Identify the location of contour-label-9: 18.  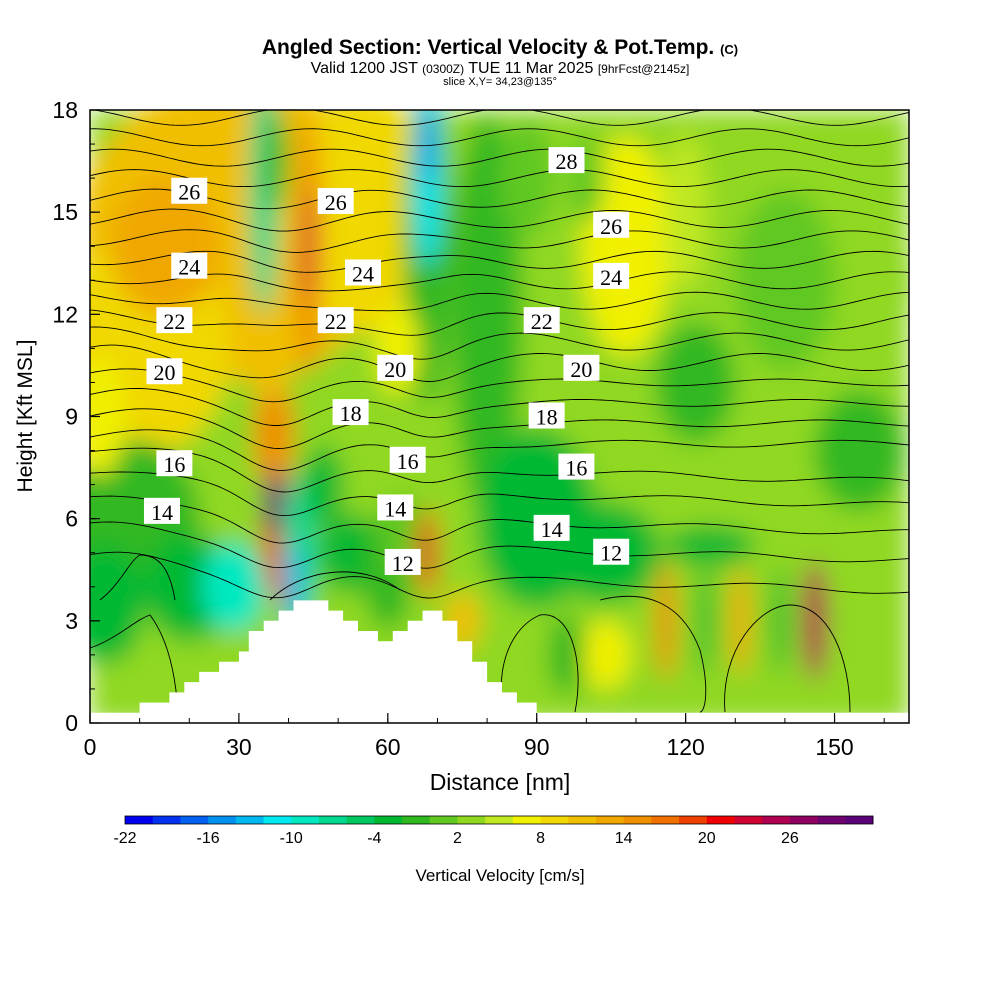
(350, 412).